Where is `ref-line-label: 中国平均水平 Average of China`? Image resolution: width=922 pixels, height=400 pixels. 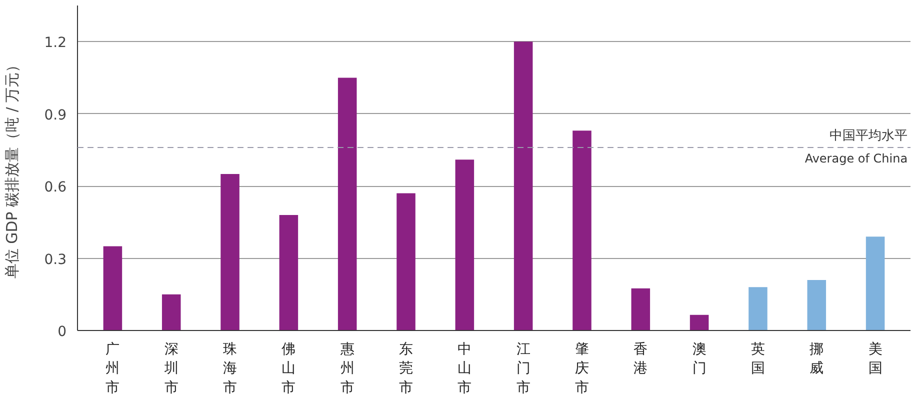
ref-line-label: 中国平均水平 Average of China is located at coordinates (856, 147).